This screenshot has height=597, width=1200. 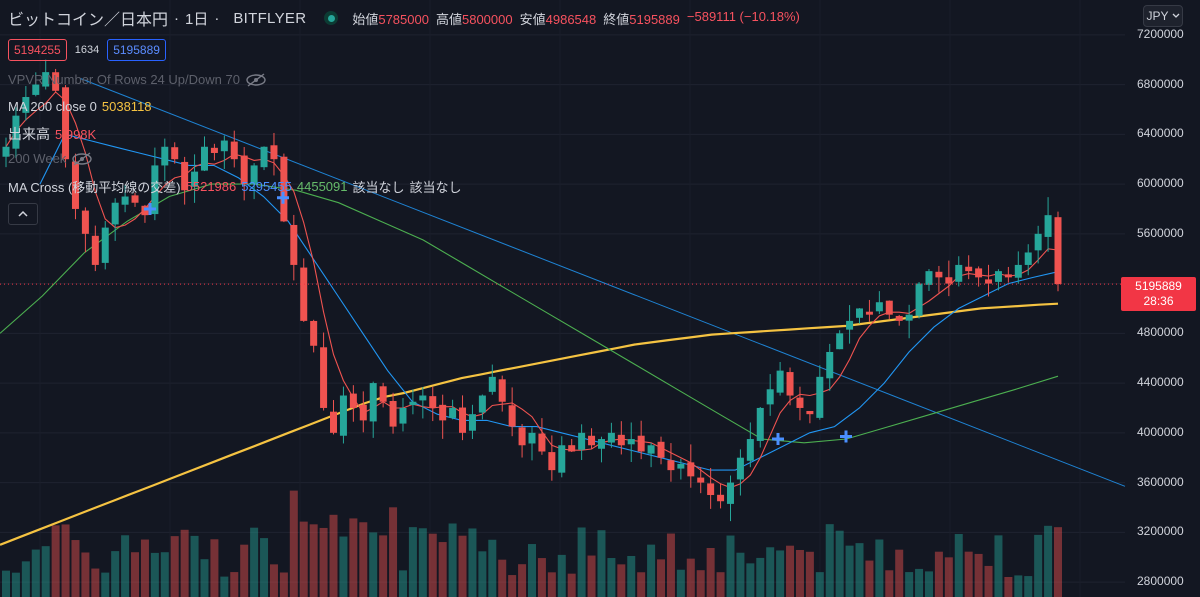 What do you see at coordinates (1160, 183) in the screenshot?
I see `price-tick-label: 6000000` at bounding box center [1160, 183].